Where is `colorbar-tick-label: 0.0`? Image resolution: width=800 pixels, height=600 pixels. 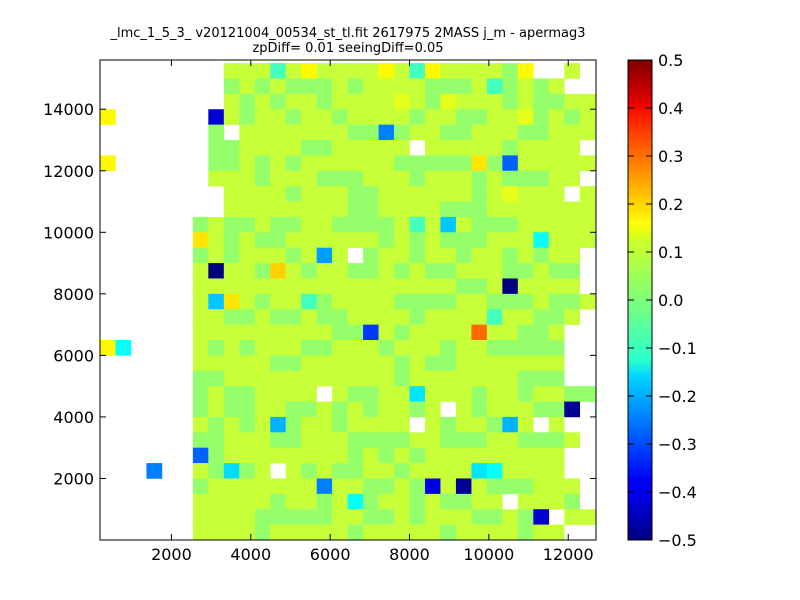
colorbar-tick-label: 0.0 is located at coordinates (670, 300).